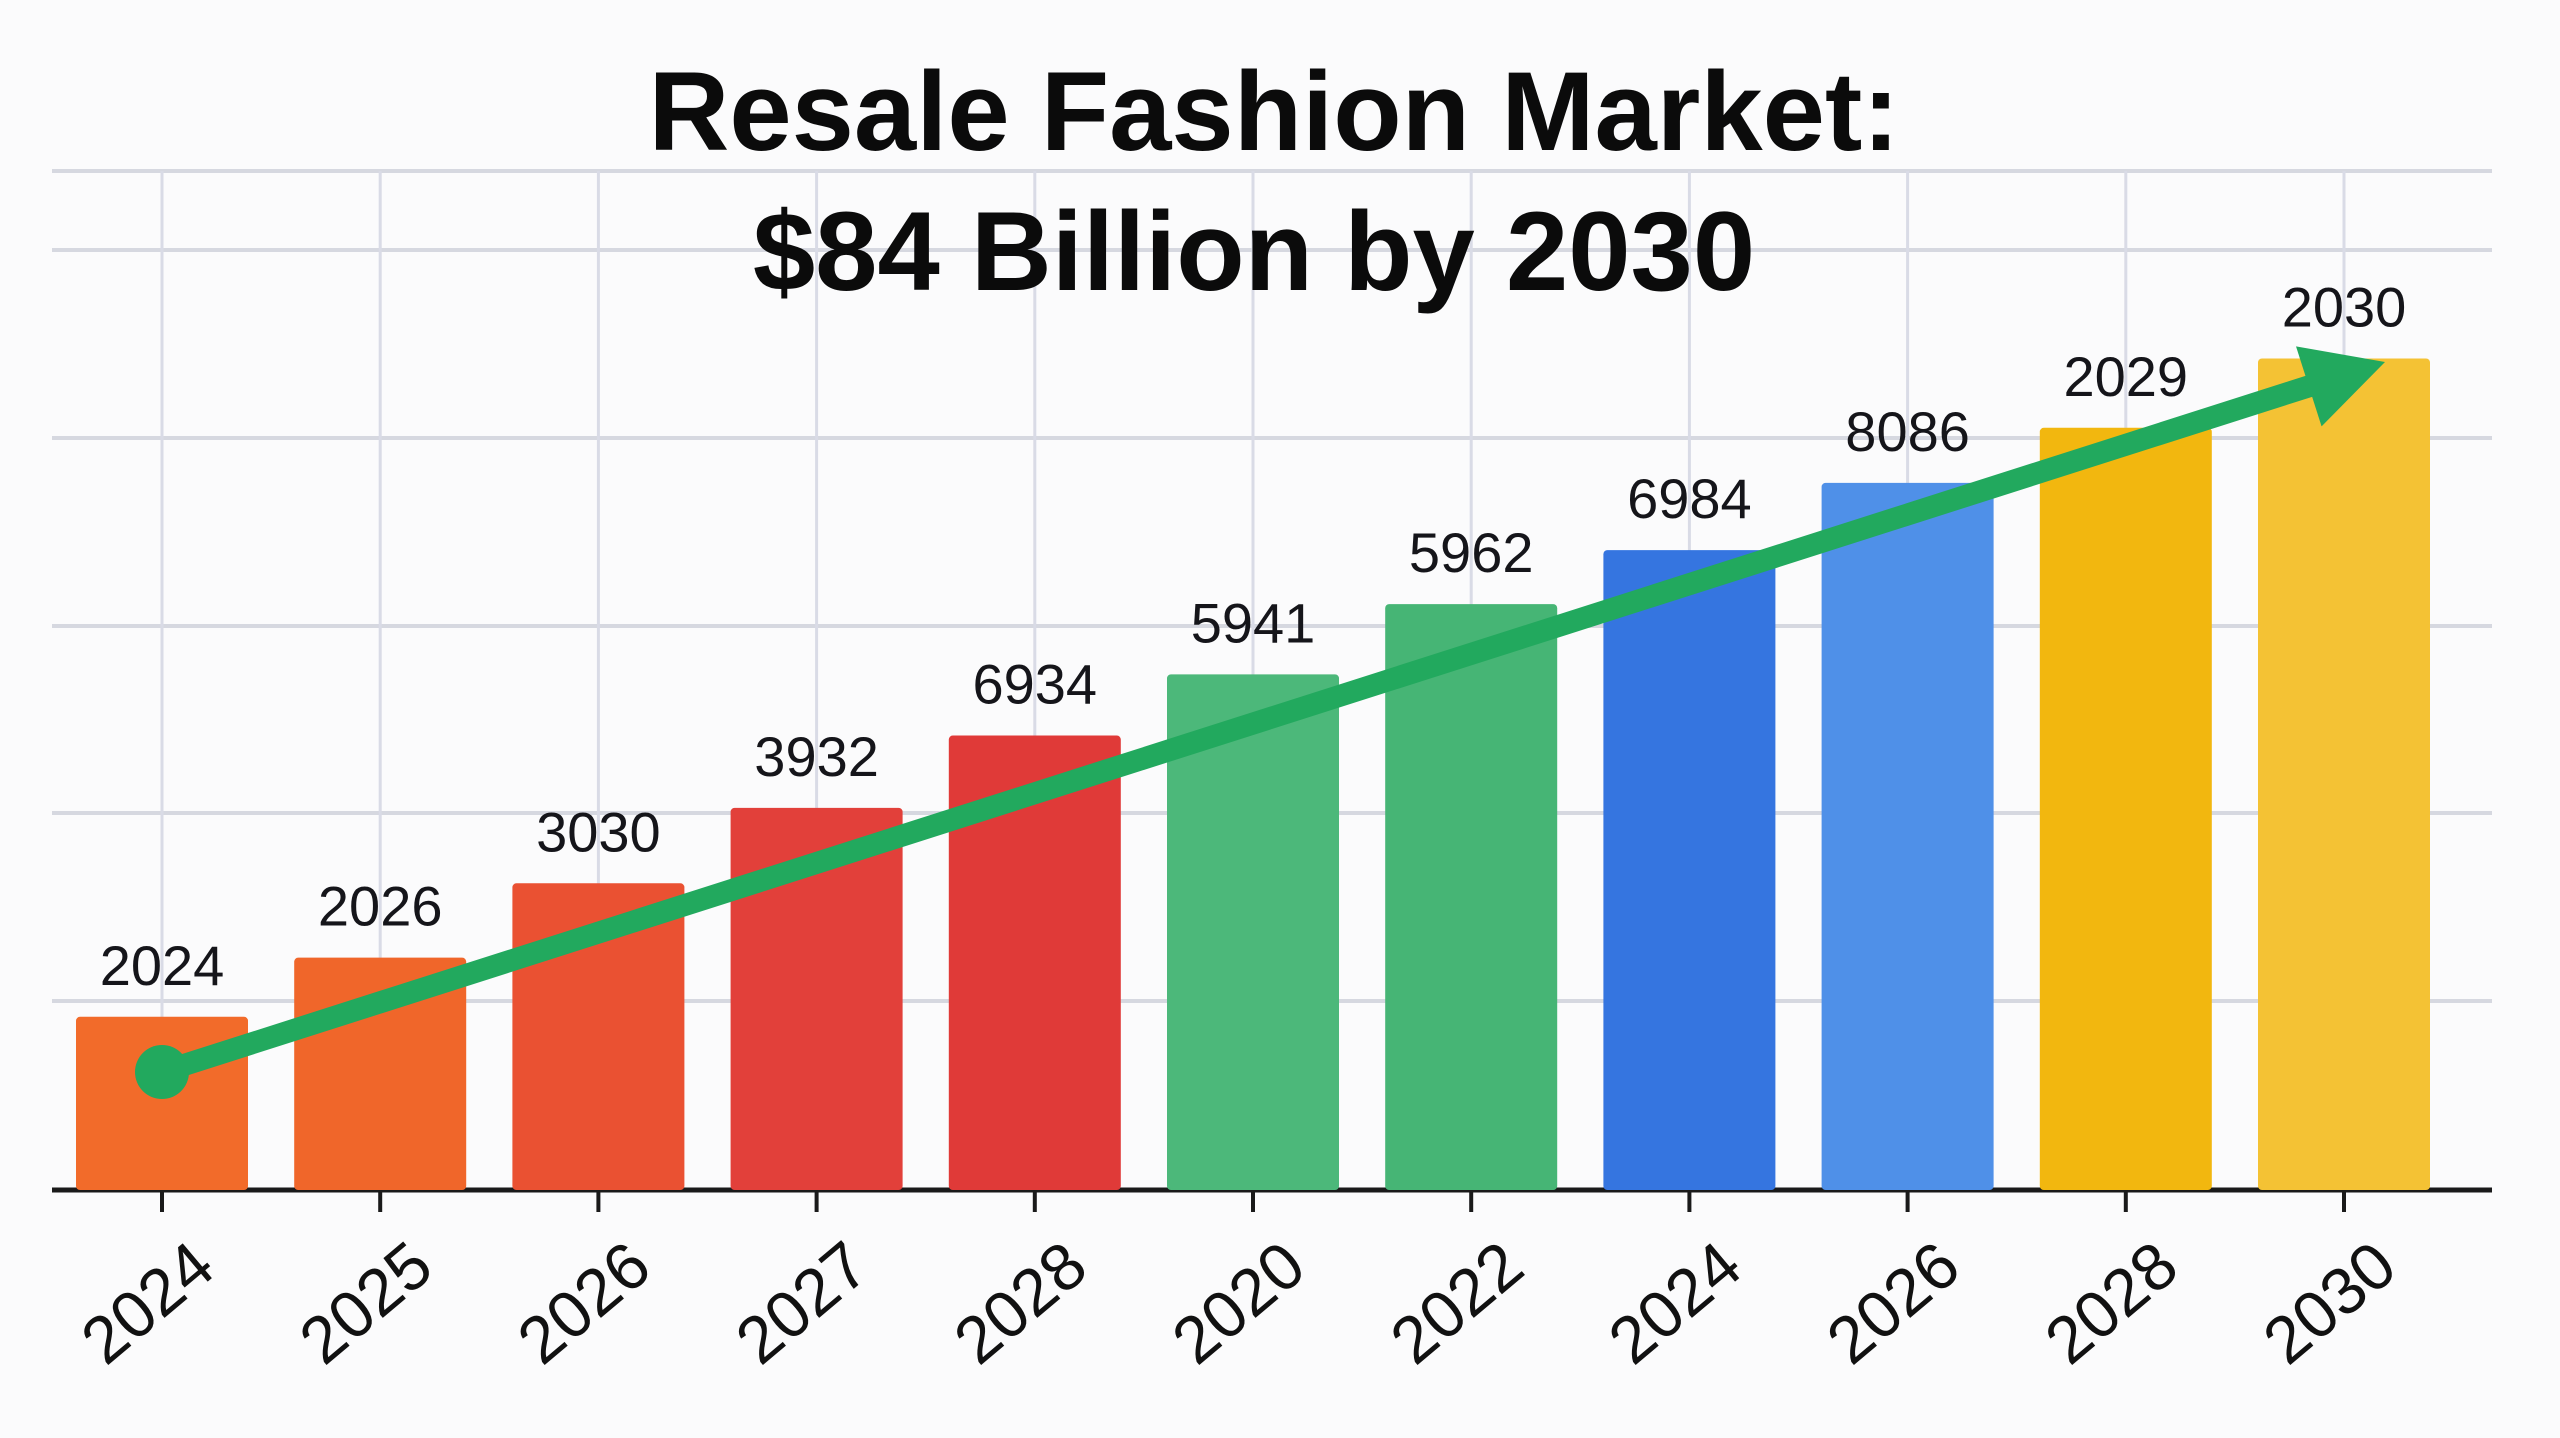  I want to click on value-label: 5941, so click(1253, 622).